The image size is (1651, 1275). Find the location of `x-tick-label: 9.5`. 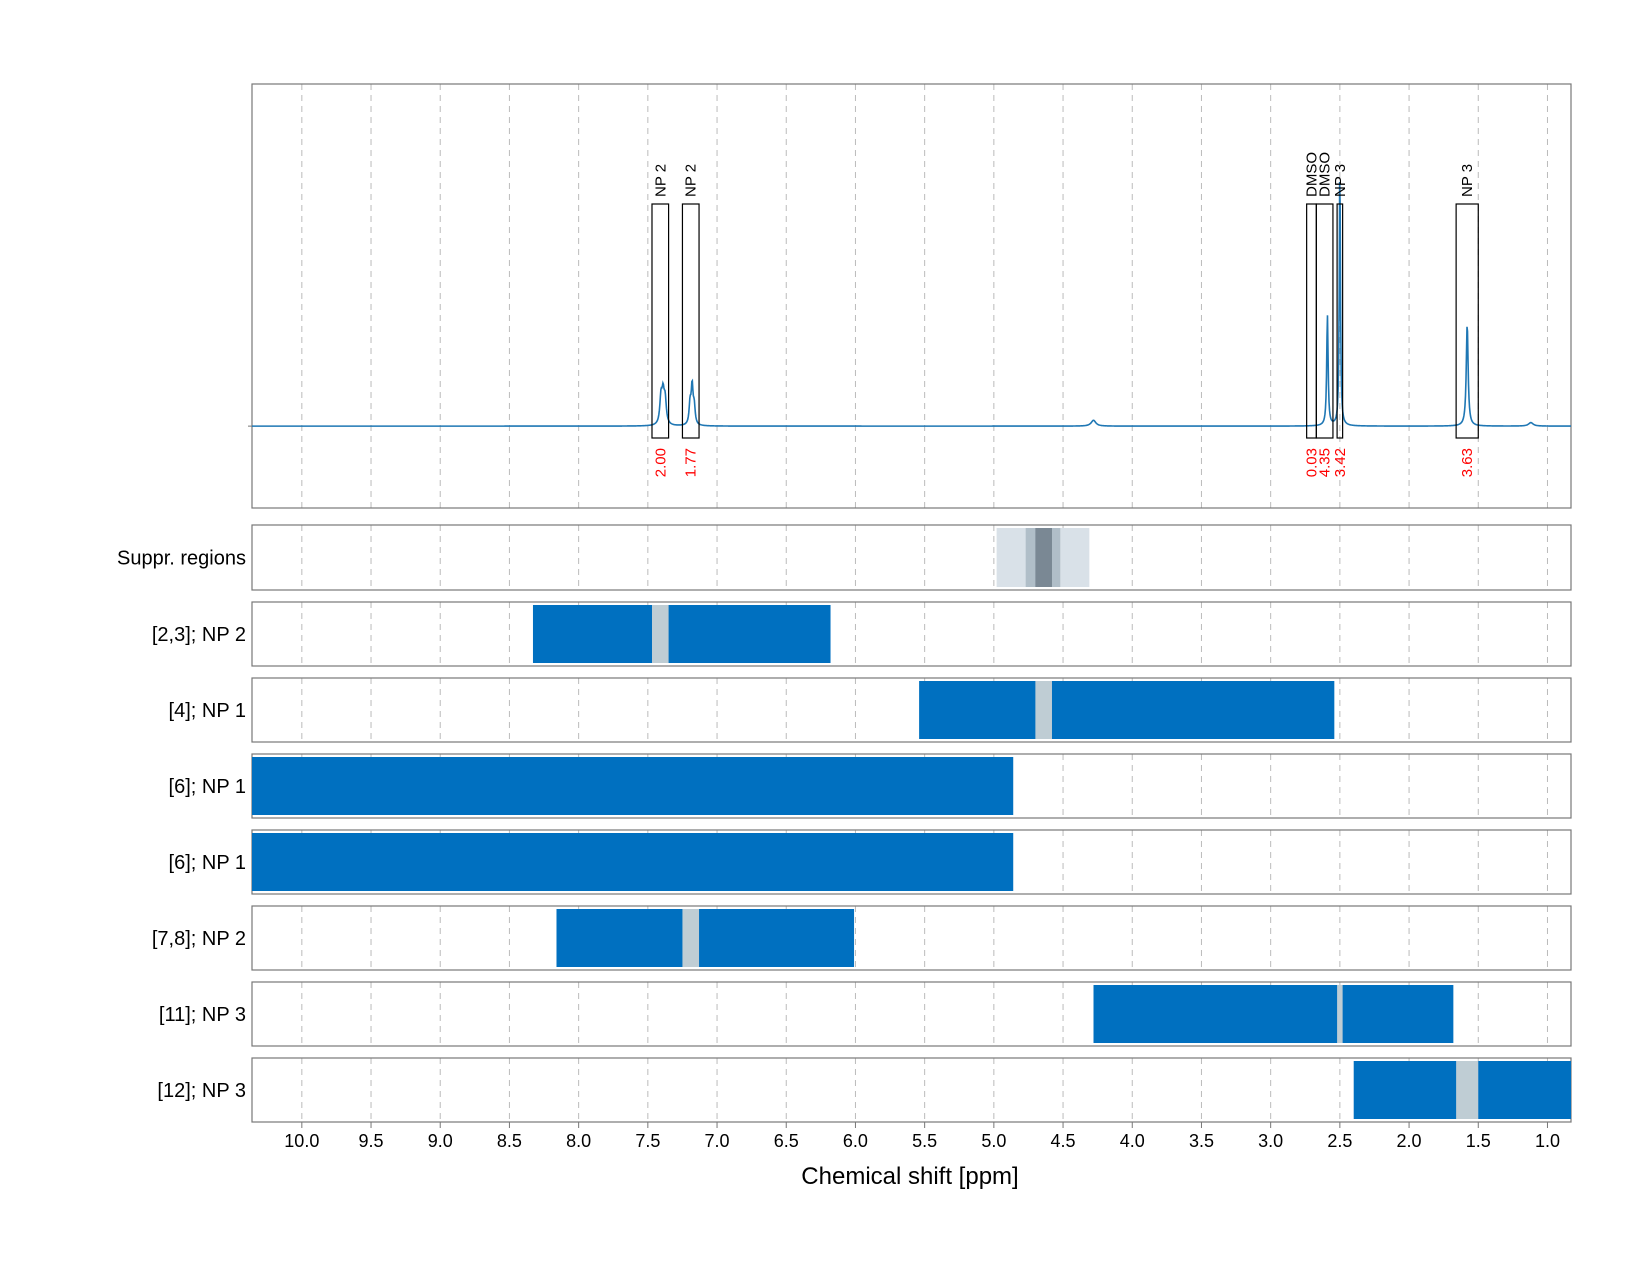

x-tick-label: 9.5 is located at coordinates (371, 1141).